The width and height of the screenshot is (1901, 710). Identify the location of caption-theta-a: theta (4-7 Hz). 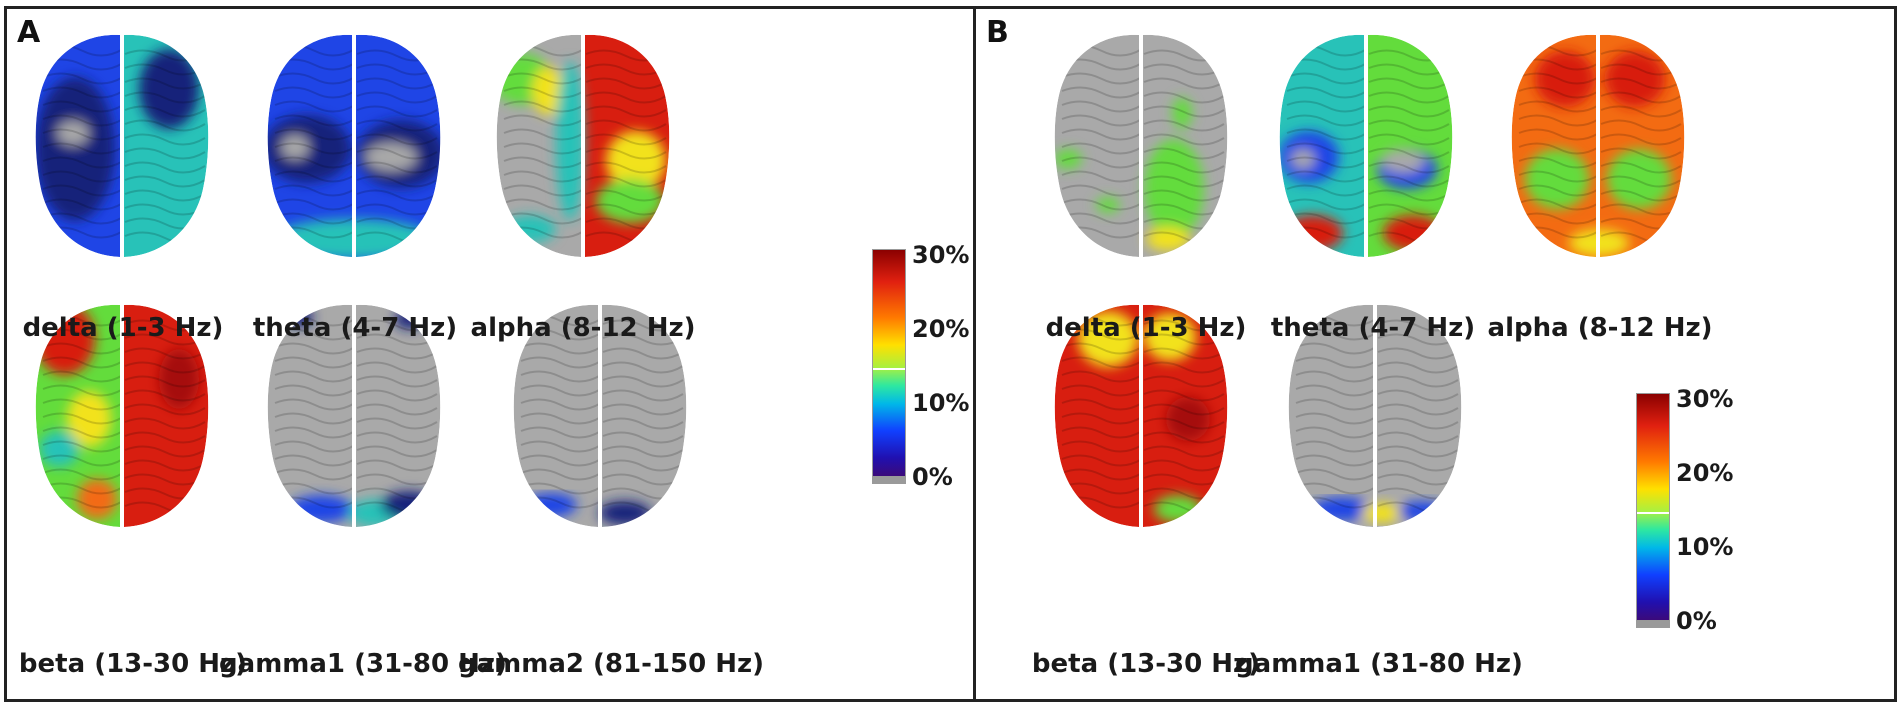
(355, 328).